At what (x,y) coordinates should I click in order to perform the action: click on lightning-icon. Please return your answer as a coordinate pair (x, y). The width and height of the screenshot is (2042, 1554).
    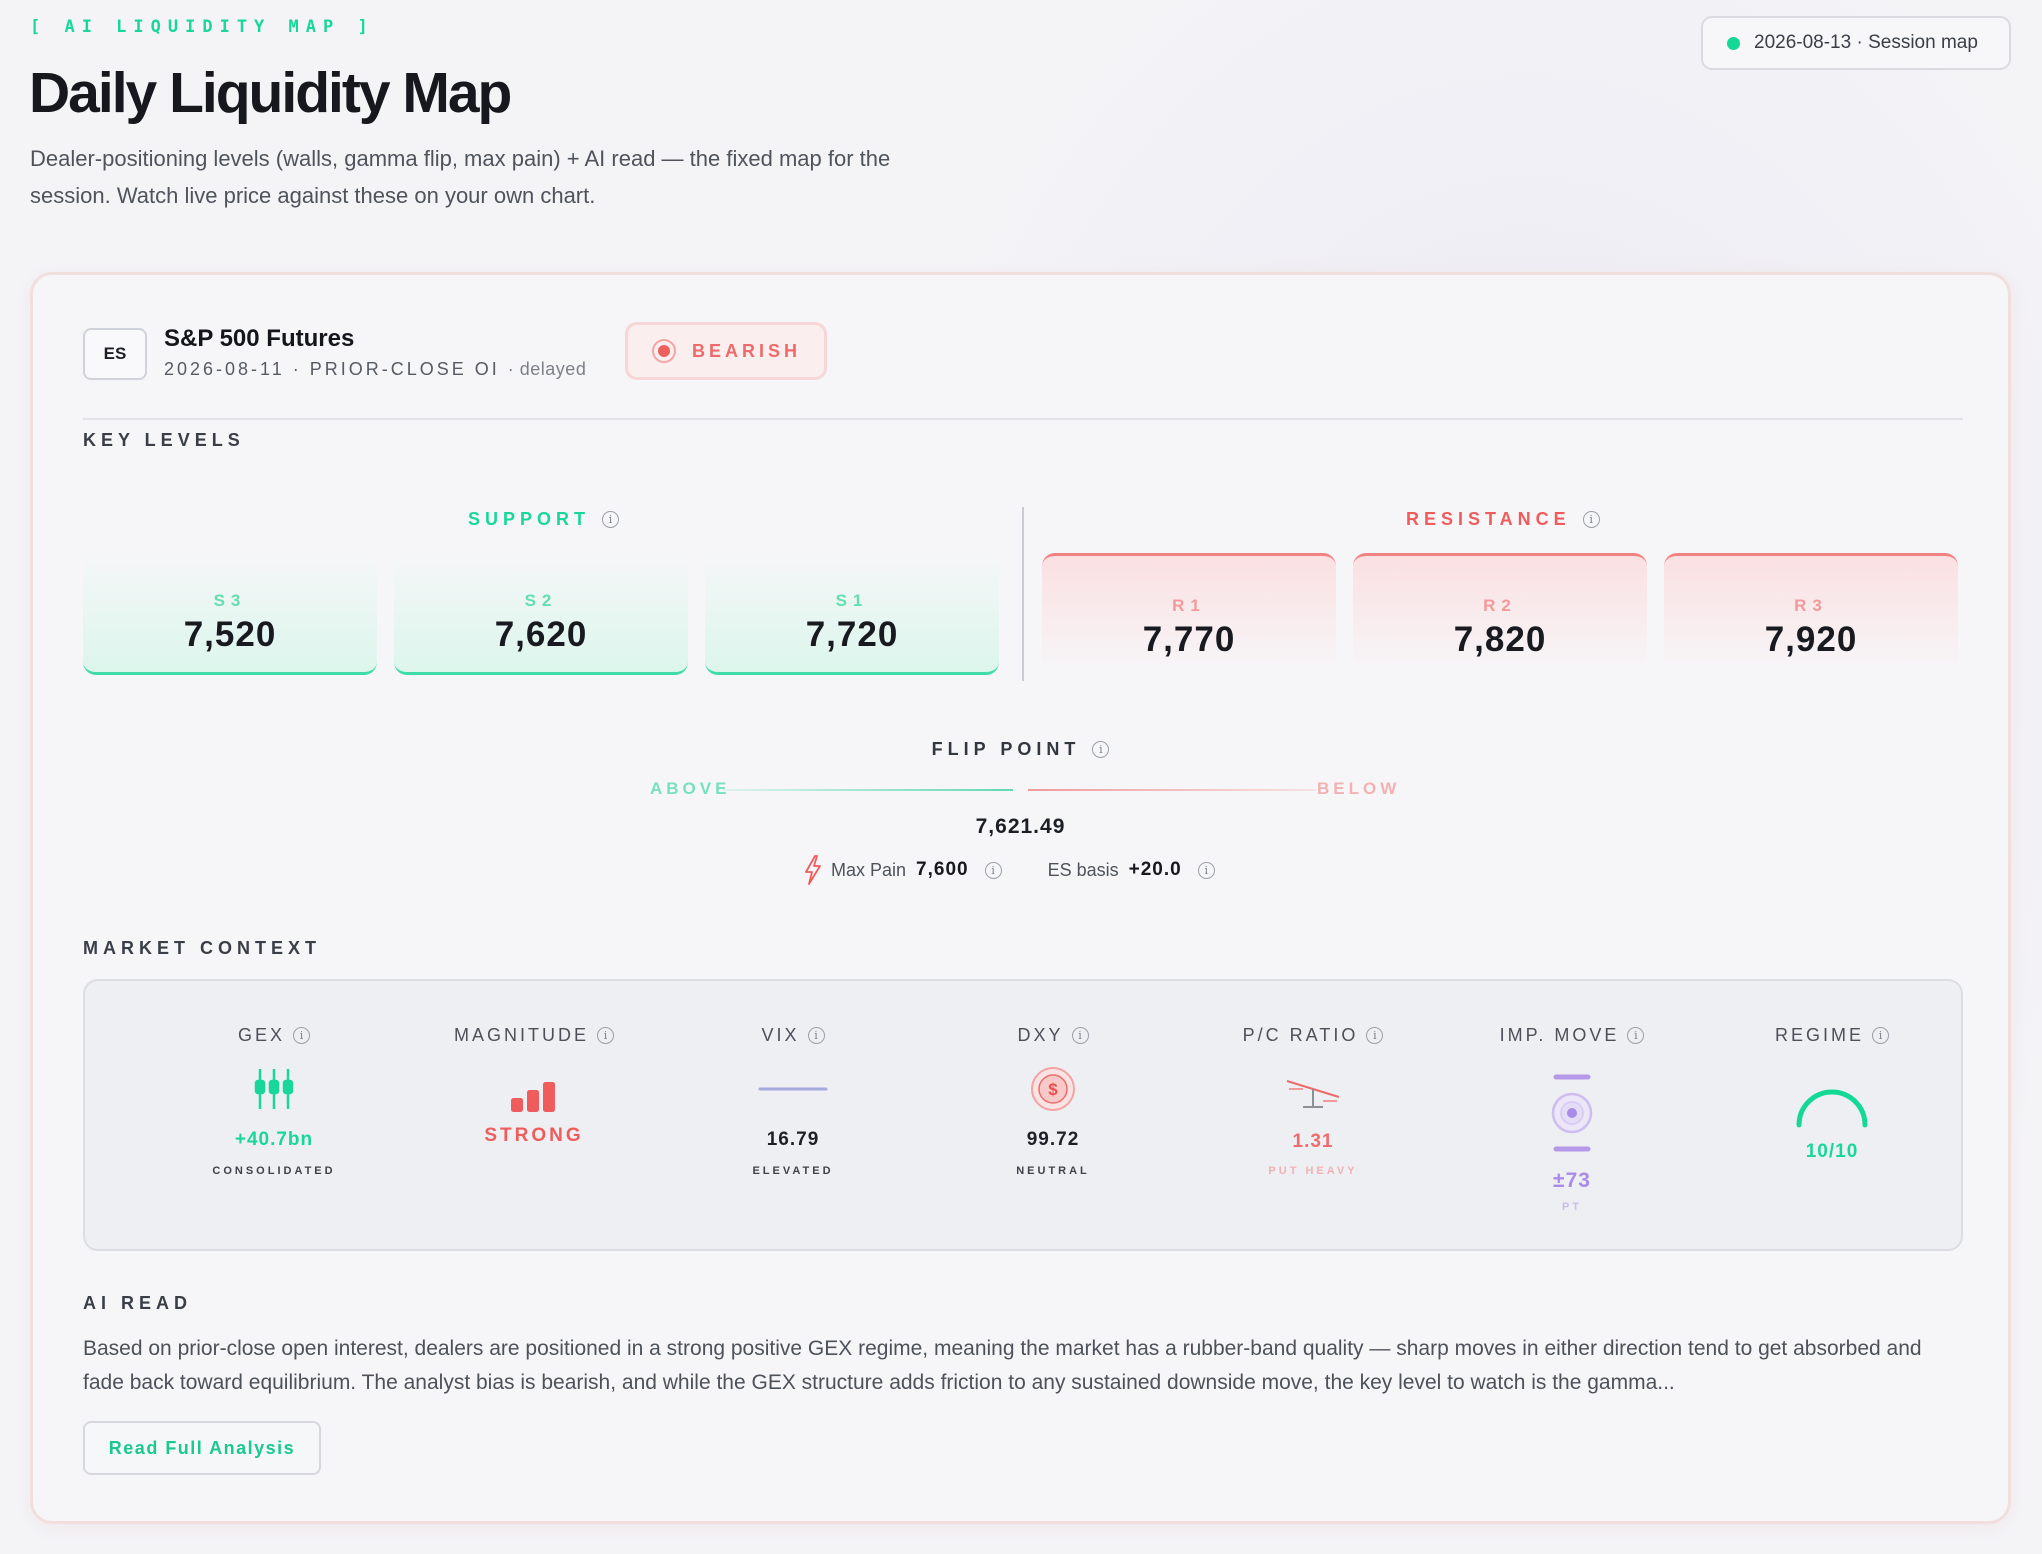
    Looking at the image, I should click on (813, 870).